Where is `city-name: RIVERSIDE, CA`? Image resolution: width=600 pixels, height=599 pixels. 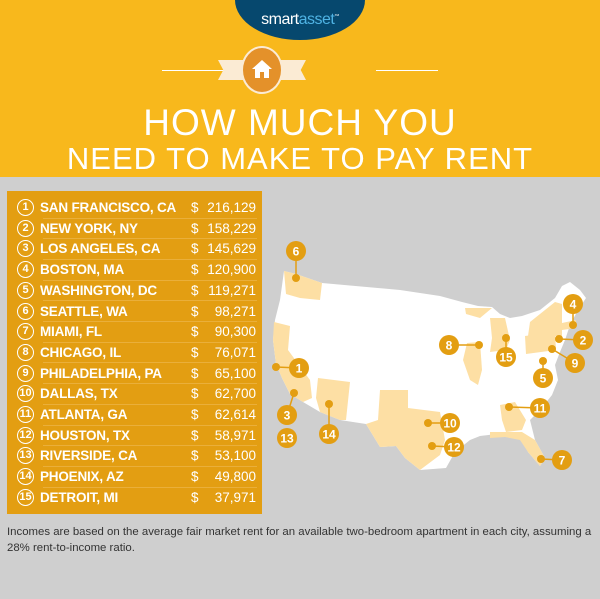 city-name: RIVERSIDE, CA is located at coordinates (89, 456).